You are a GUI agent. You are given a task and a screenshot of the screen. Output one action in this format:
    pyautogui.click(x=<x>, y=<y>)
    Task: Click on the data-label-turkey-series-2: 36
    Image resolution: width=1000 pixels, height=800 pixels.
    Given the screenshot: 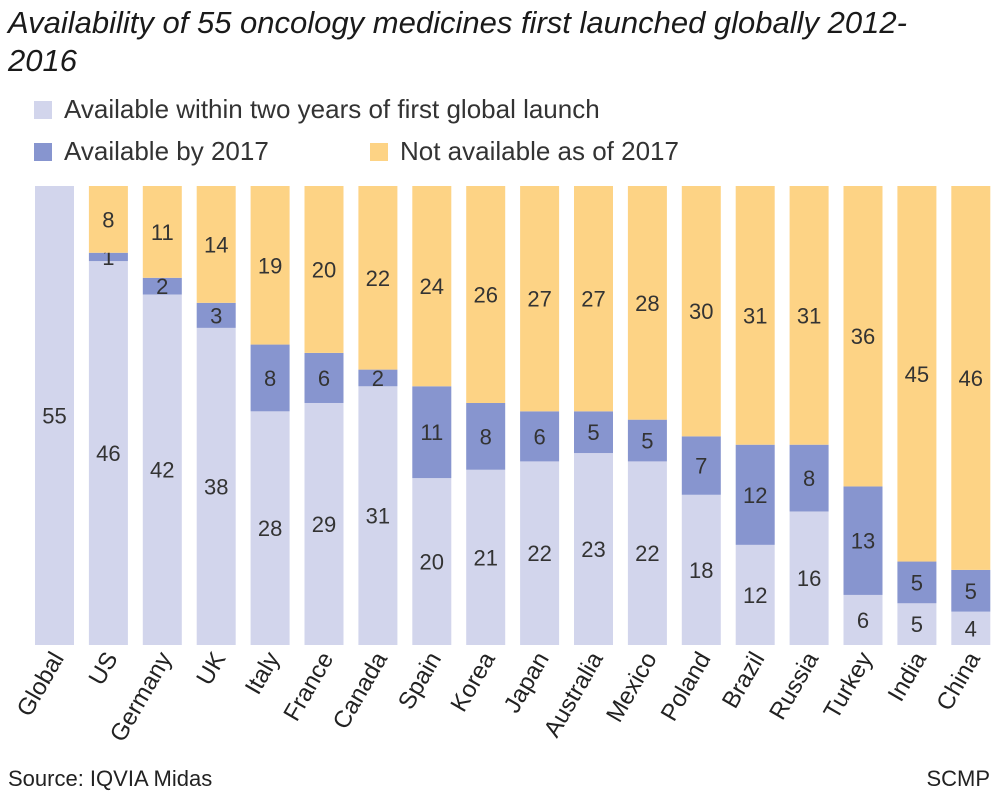 What is the action you would take?
    pyautogui.click(x=863, y=336)
    